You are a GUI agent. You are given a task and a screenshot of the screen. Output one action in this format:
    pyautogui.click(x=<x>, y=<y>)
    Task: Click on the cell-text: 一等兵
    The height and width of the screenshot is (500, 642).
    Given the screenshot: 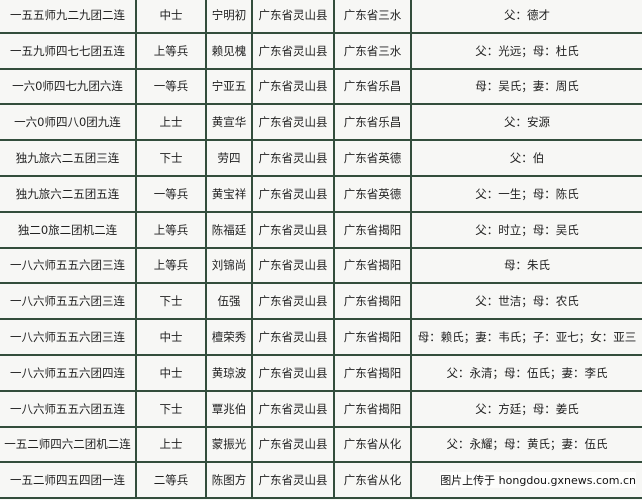 What is the action you would take?
    pyautogui.click(x=171, y=86)
    